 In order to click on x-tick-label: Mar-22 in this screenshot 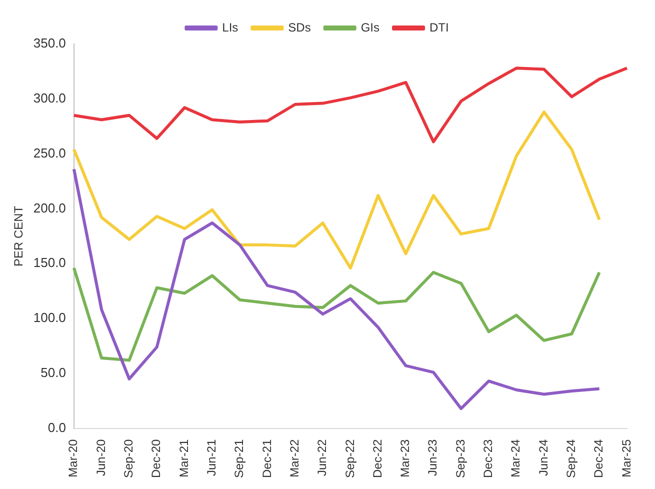, I will do `click(294, 458)`.